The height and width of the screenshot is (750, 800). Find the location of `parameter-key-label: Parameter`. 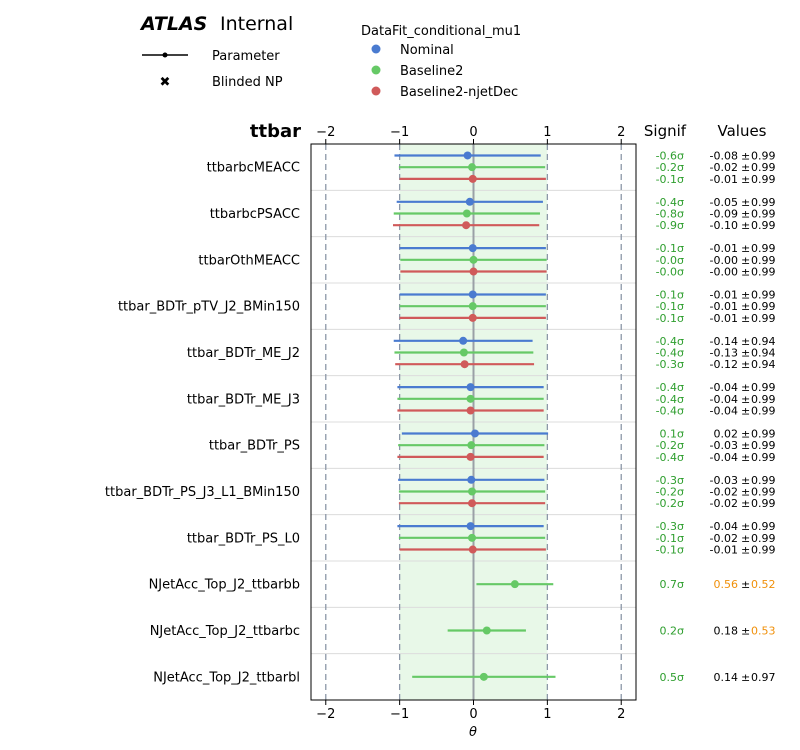

parameter-key-label: Parameter is located at coordinates (246, 56).